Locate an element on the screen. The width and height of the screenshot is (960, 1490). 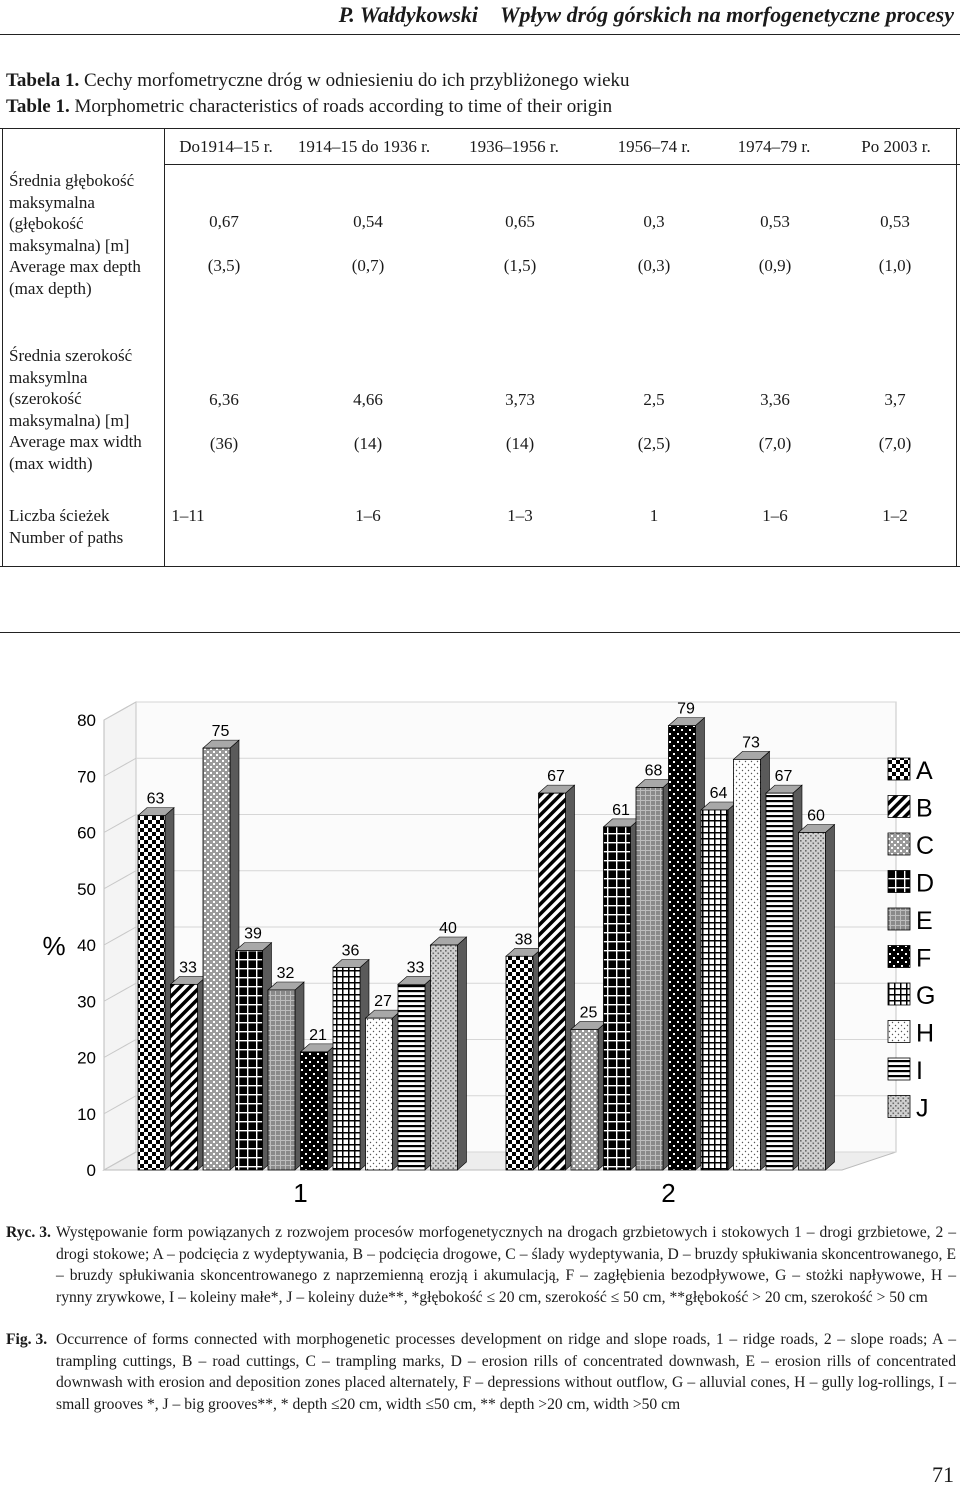
cell-subvalue: (2,5) is located at coordinates (654, 443).